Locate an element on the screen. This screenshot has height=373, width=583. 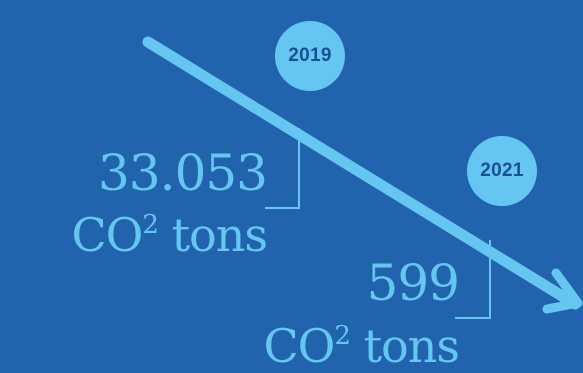
stat-value-2021: 599 is located at coordinates (413, 283).